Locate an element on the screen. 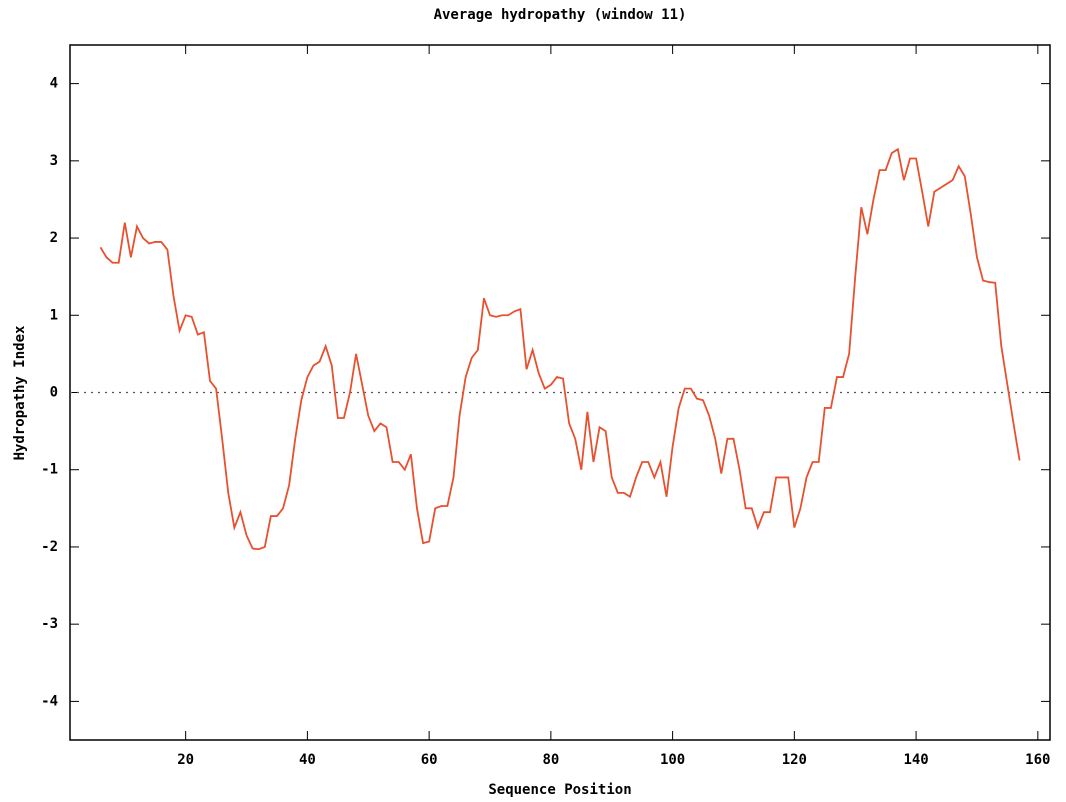 The width and height of the screenshot is (1066, 802). y-tick-label: 4 is located at coordinates (54, 84).